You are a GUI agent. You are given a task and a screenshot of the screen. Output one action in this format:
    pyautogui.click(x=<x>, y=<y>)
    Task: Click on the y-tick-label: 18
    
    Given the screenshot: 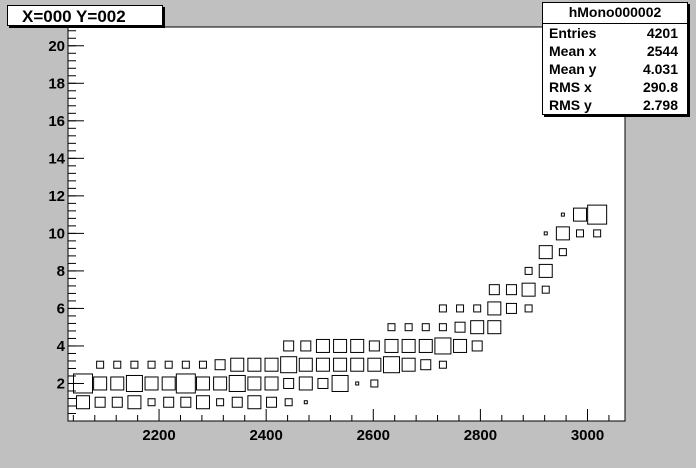 What is the action you would take?
    pyautogui.click(x=56, y=83)
    